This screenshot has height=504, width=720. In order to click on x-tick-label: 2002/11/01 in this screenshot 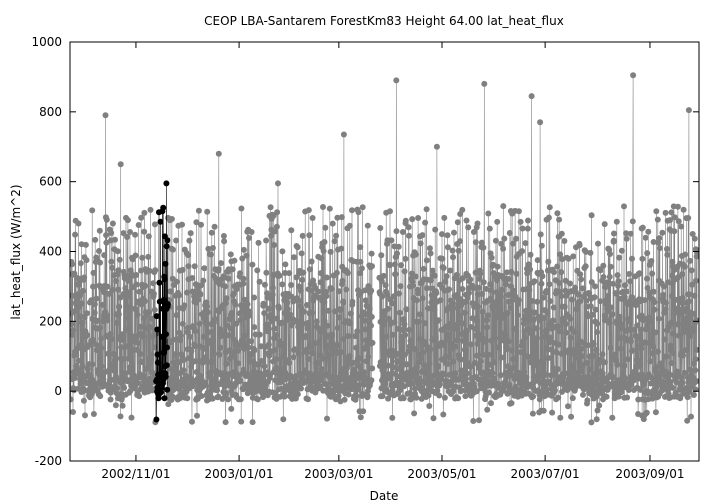, I will do `click(135, 474)`.